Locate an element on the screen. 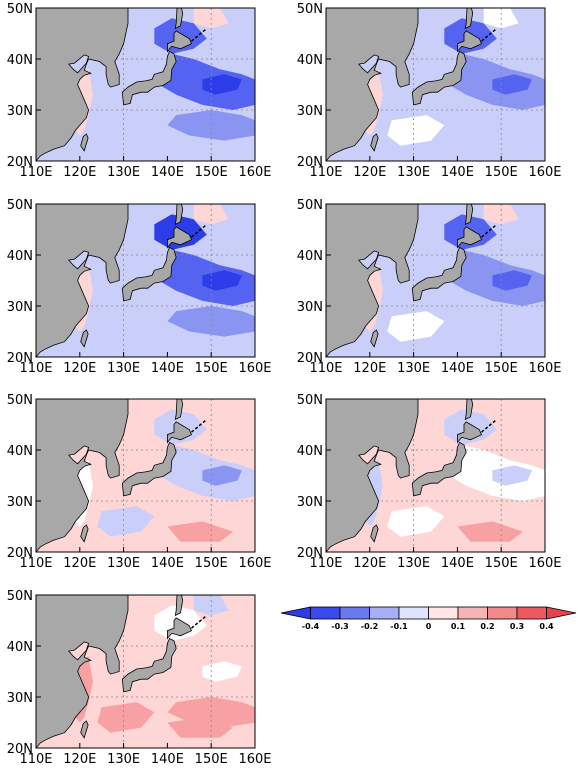  colorbar-label: 0 is located at coordinates (429, 626).